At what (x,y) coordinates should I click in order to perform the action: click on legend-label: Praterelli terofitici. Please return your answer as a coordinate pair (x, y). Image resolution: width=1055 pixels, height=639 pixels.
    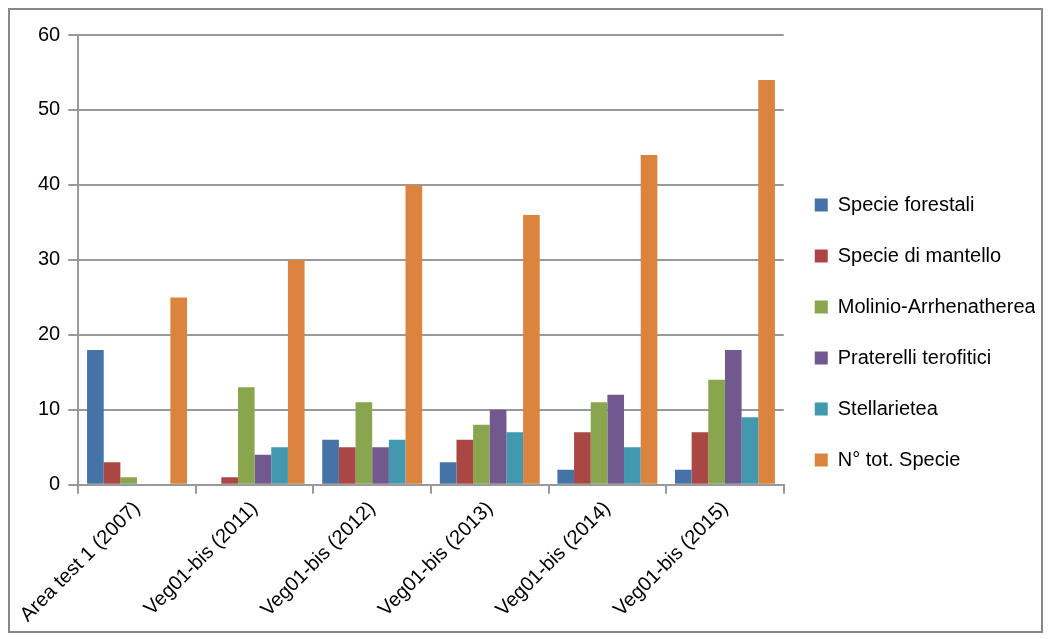
    Looking at the image, I should click on (914, 356).